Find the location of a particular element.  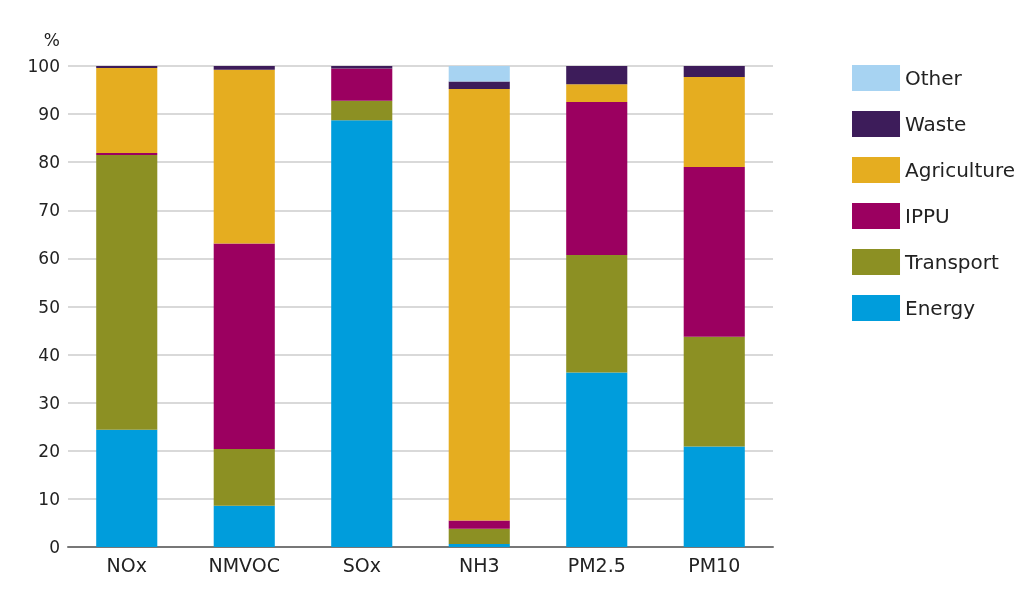

y-tick-label: 90 is located at coordinates (49, 114).